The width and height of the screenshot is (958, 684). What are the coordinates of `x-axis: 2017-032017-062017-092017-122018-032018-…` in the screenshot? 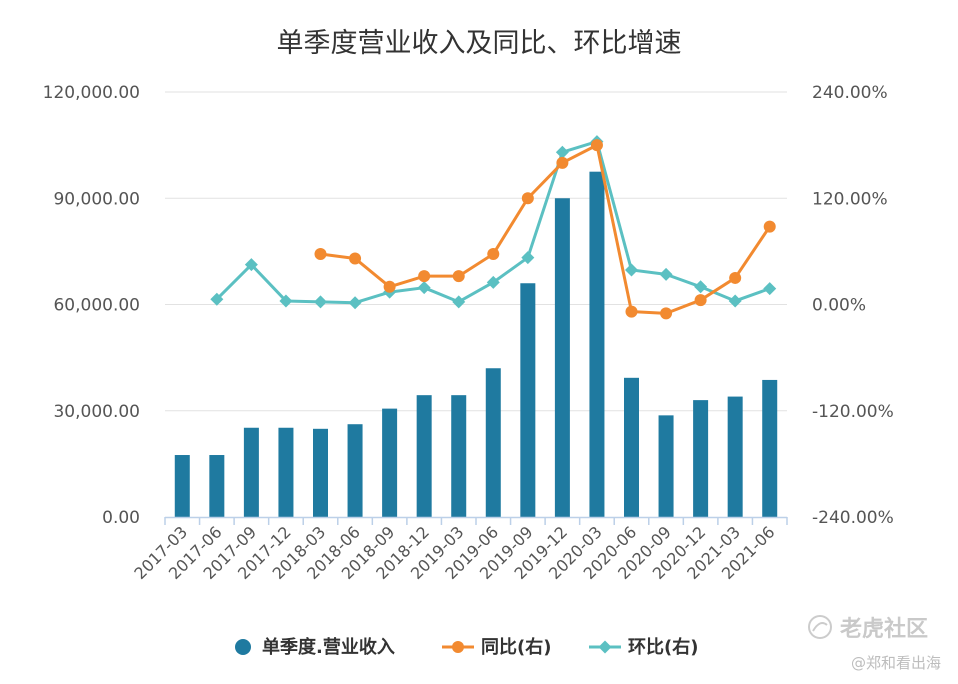 It's located at (459, 549).